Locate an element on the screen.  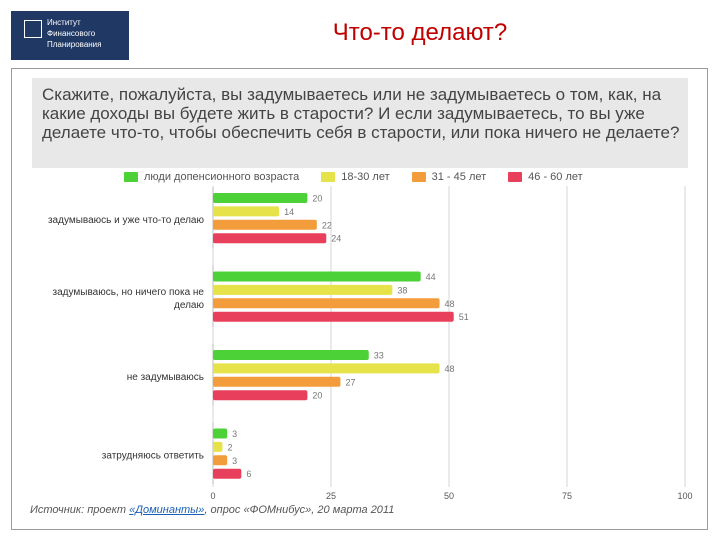
x-tick-label: 50 is located at coordinates (449, 496).